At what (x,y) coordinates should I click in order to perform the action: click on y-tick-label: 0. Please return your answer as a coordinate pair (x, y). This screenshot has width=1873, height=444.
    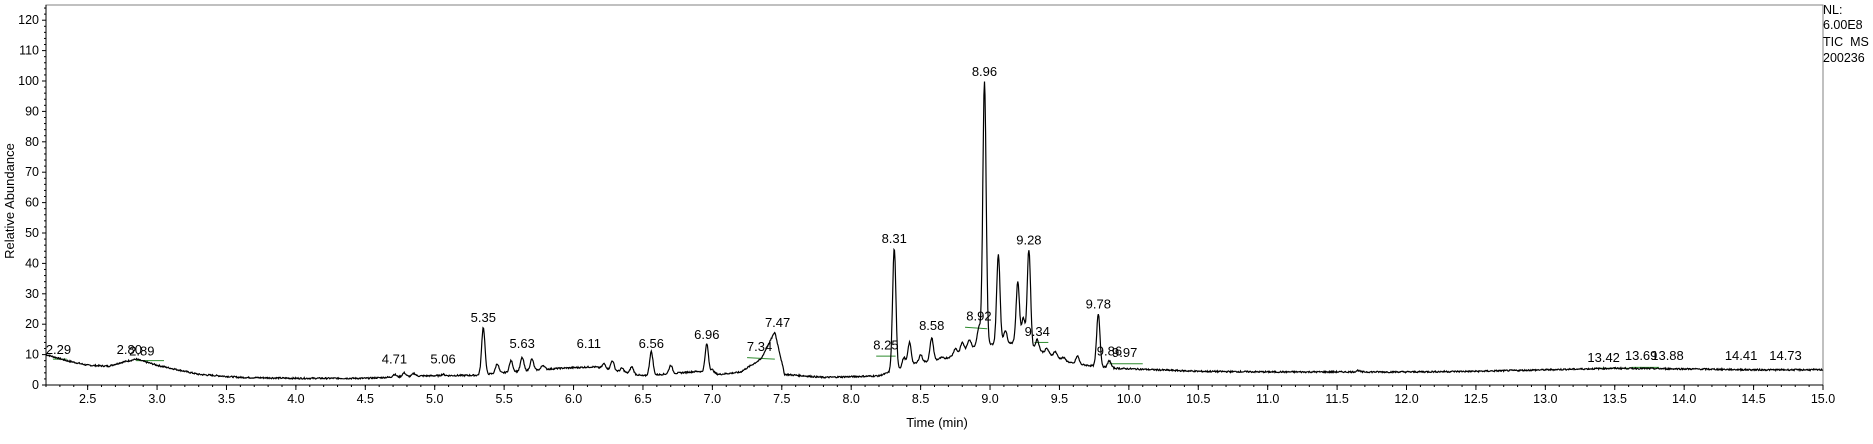
    Looking at the image, I should click on (35, 385).